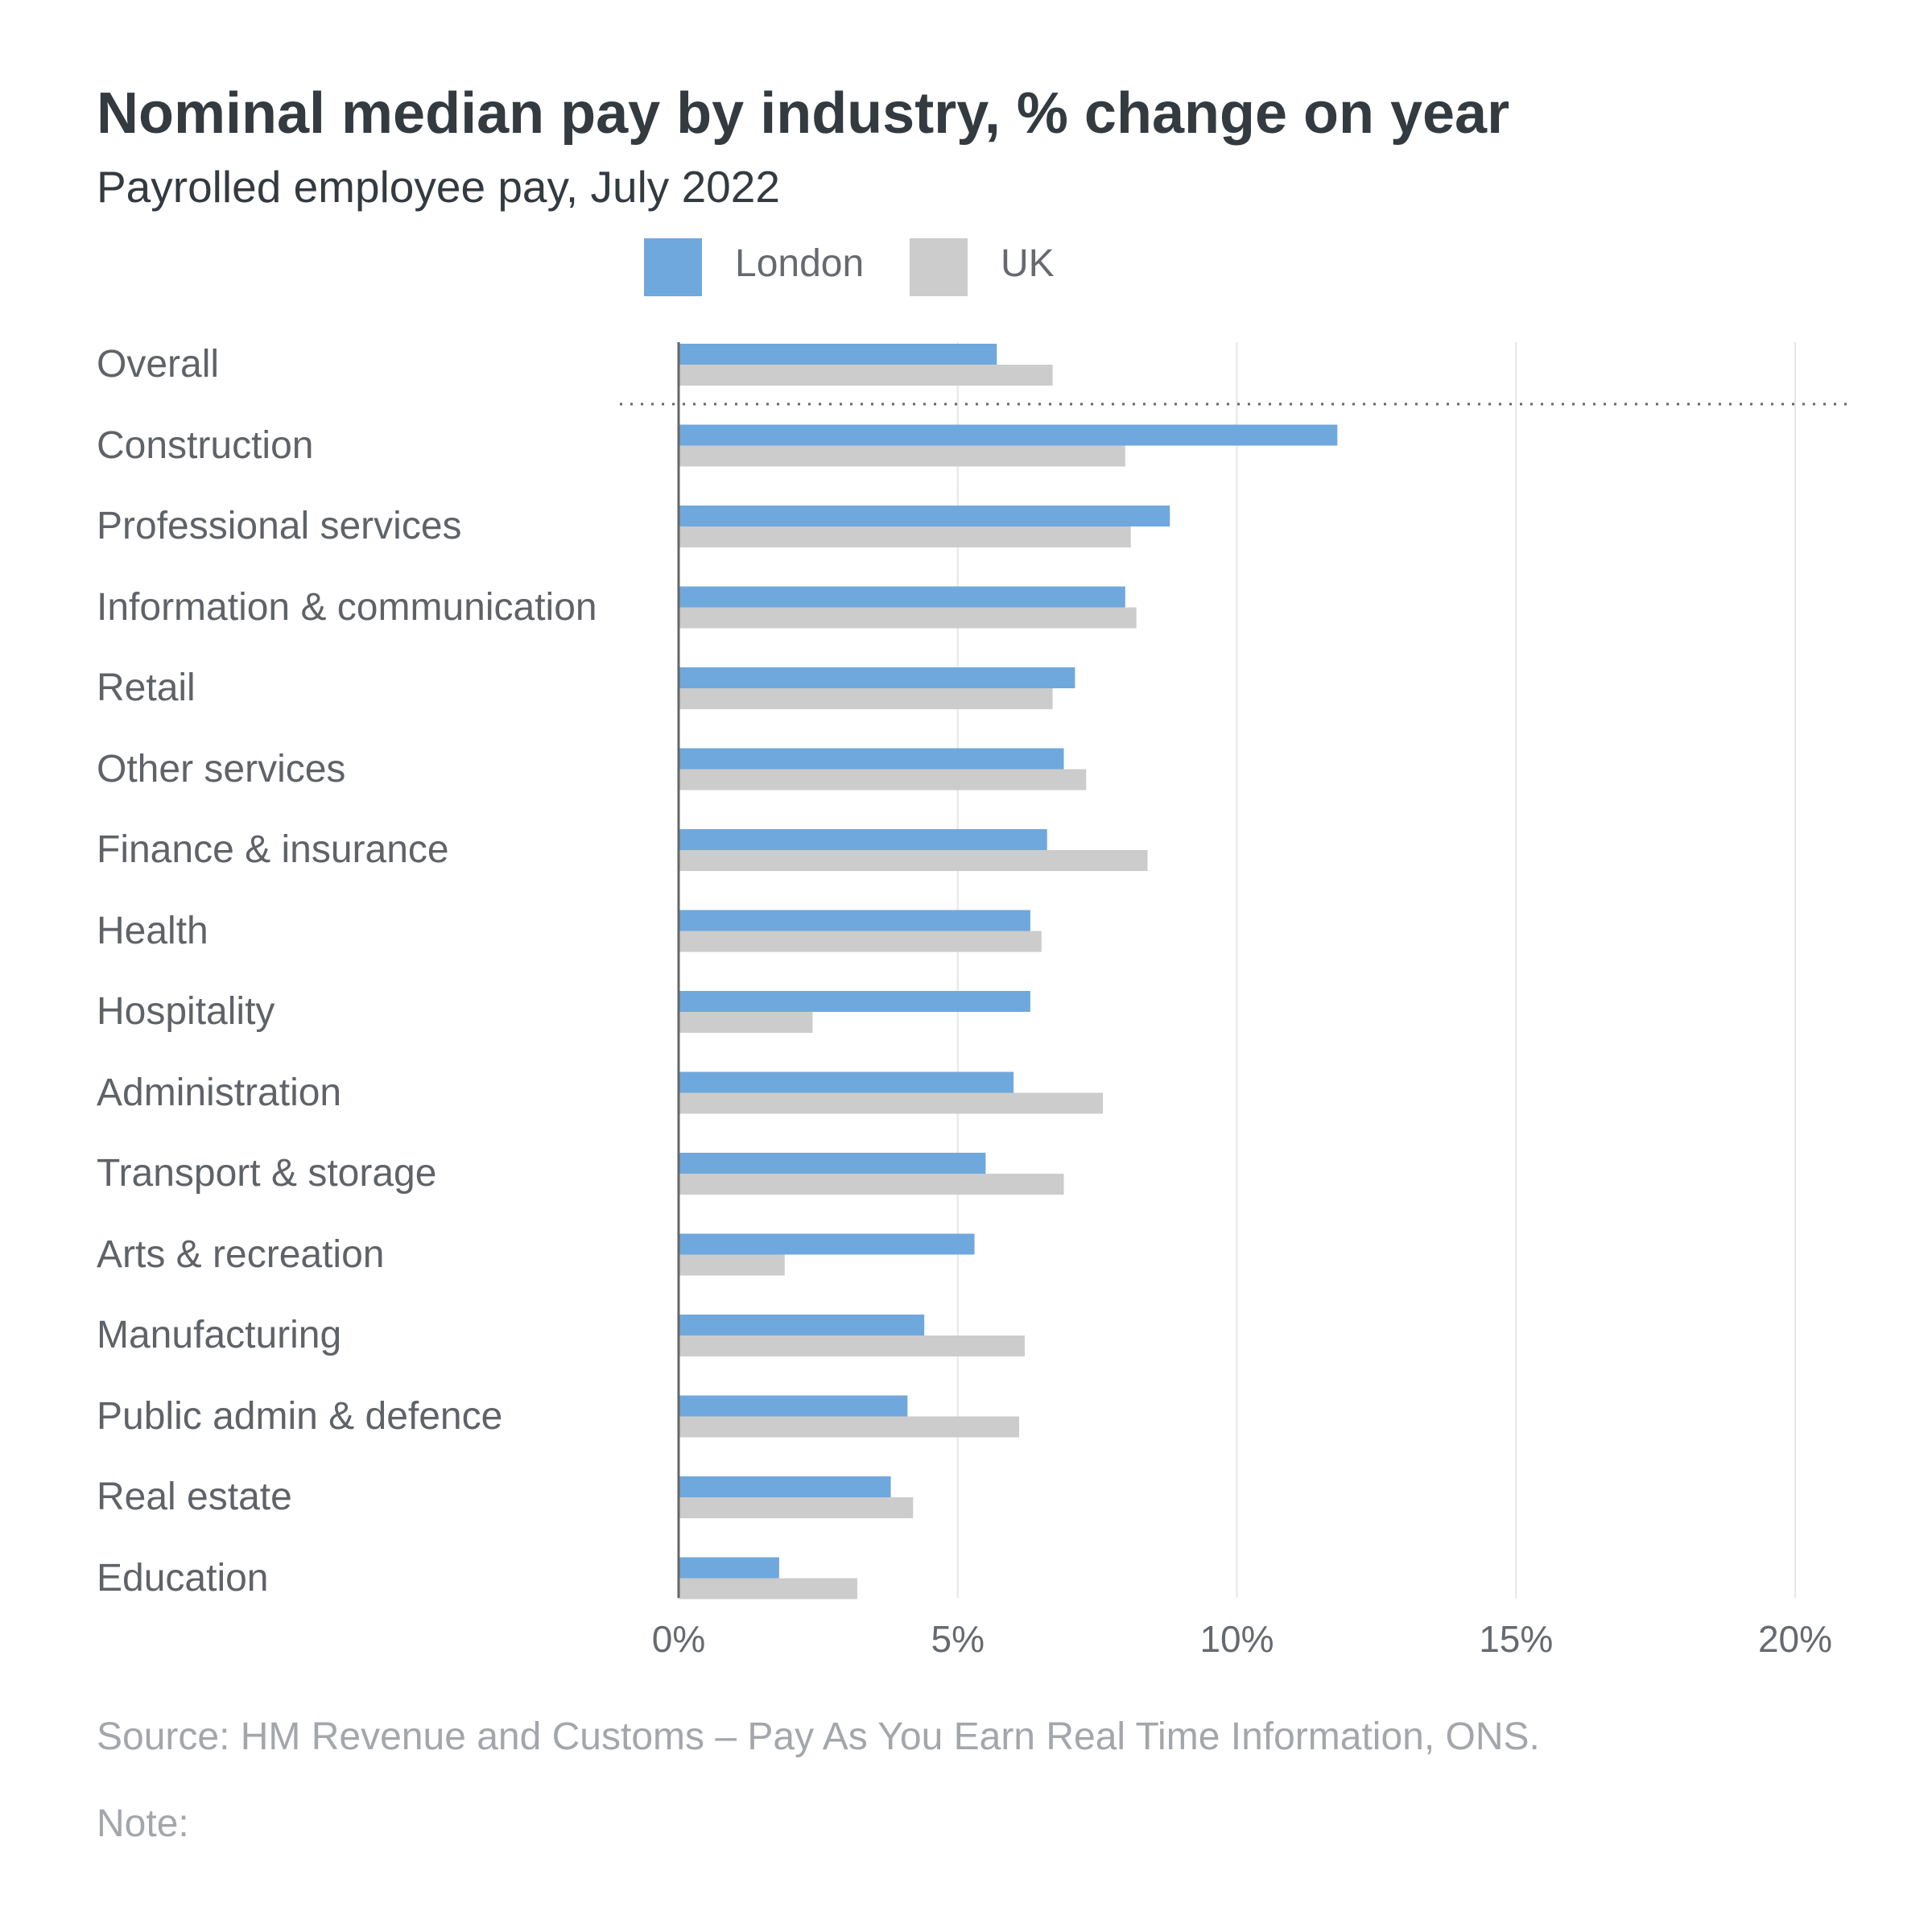  What do you see at coordinates (300, 1416) in the screenshot?
I see `category-label: Public admin & defence` at bounding box center [300, 1416].